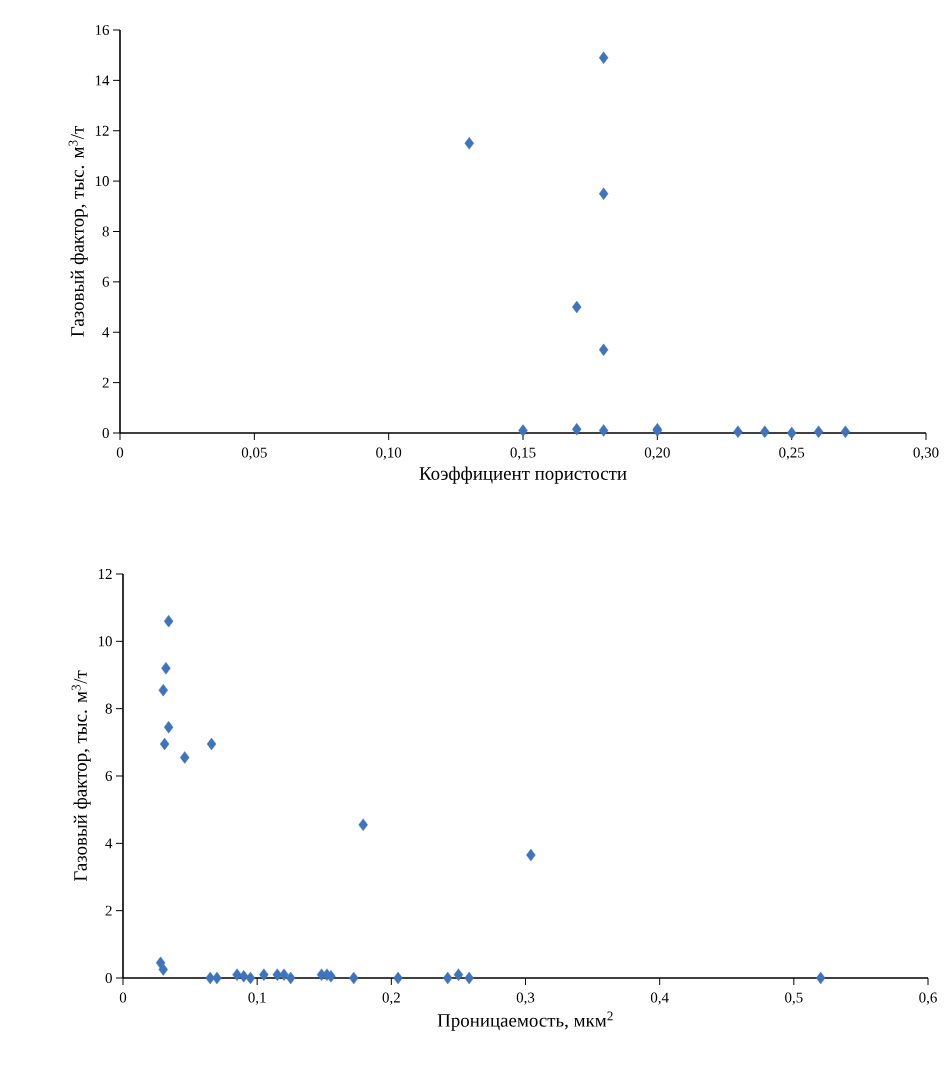  I want to click on x-tick-label: 0,25, so click(792, 453).